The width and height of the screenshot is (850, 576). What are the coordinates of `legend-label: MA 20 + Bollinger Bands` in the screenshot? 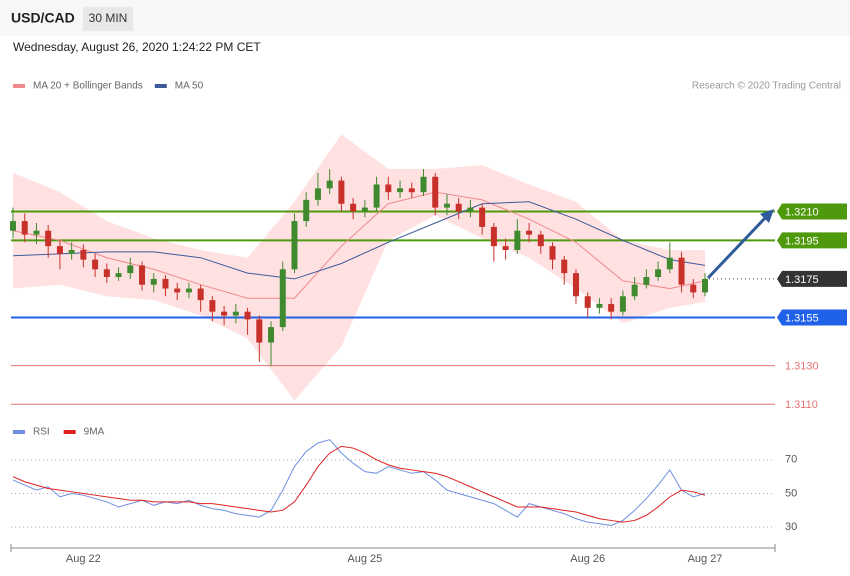 It's located at (88, 86).